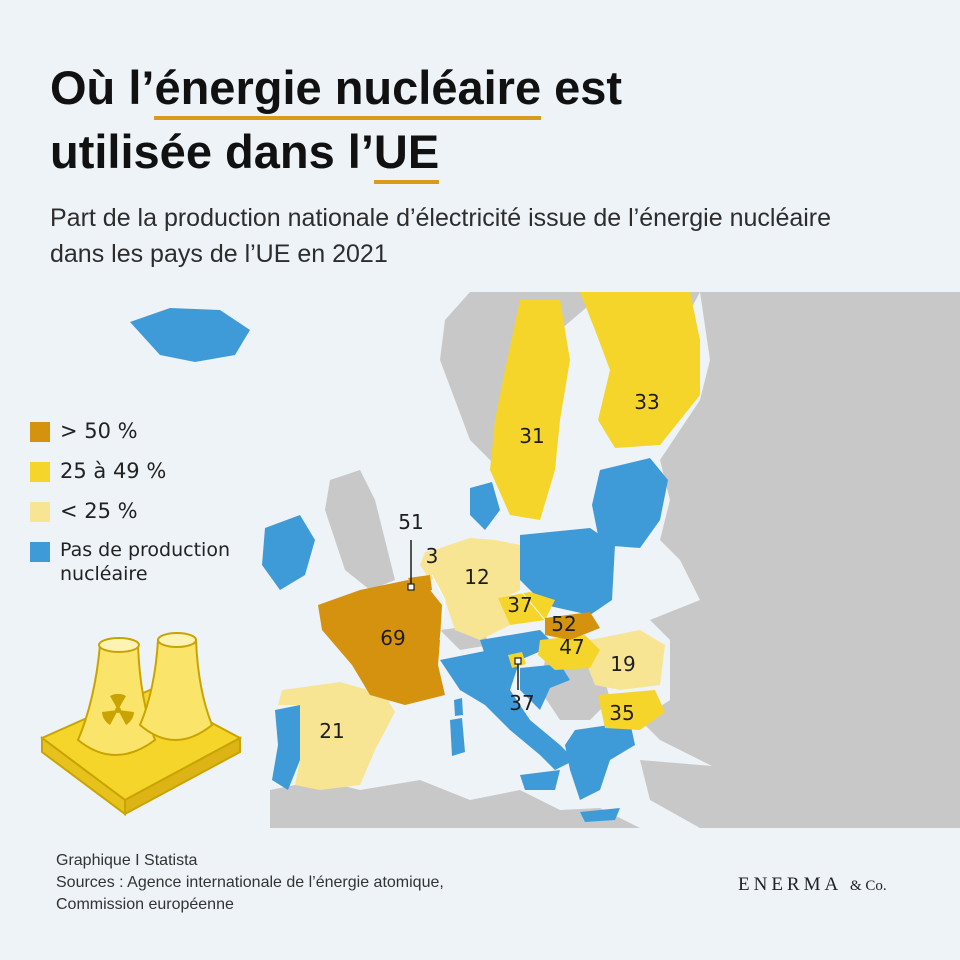 Image resolution: width=960 pixels, height=960 pixels. What do you see at coordinates (485, 506) in the screenshot?
I see `denmark` at bounding box center [485, 506].